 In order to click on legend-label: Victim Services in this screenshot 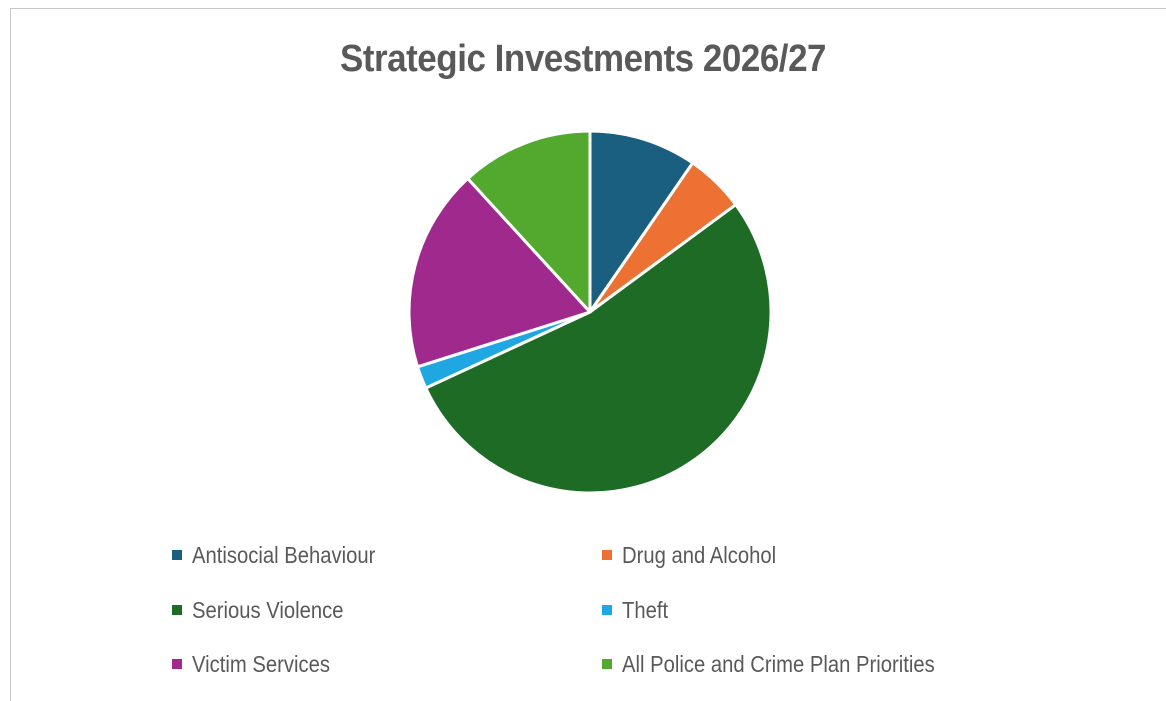, I will do `click(261, 663)`.